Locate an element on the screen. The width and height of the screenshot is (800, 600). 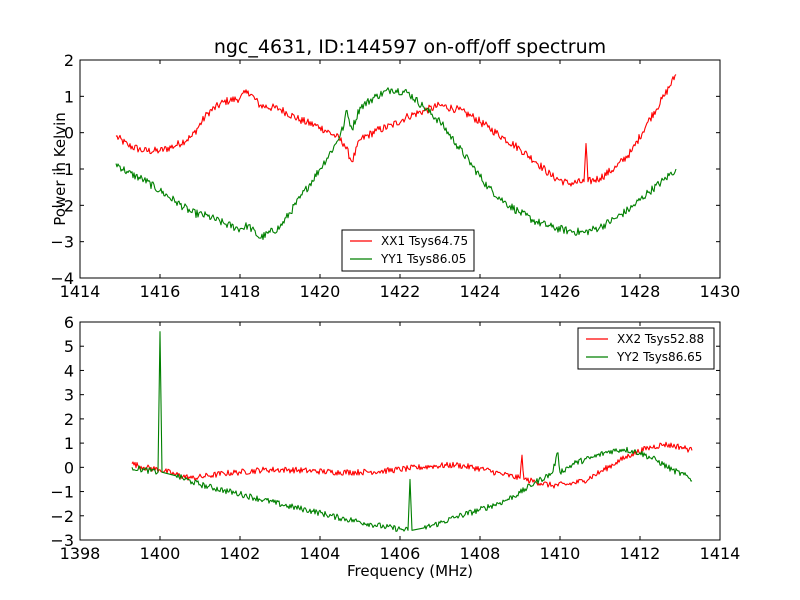
top-legend-box is located at coordinates (408, 250).